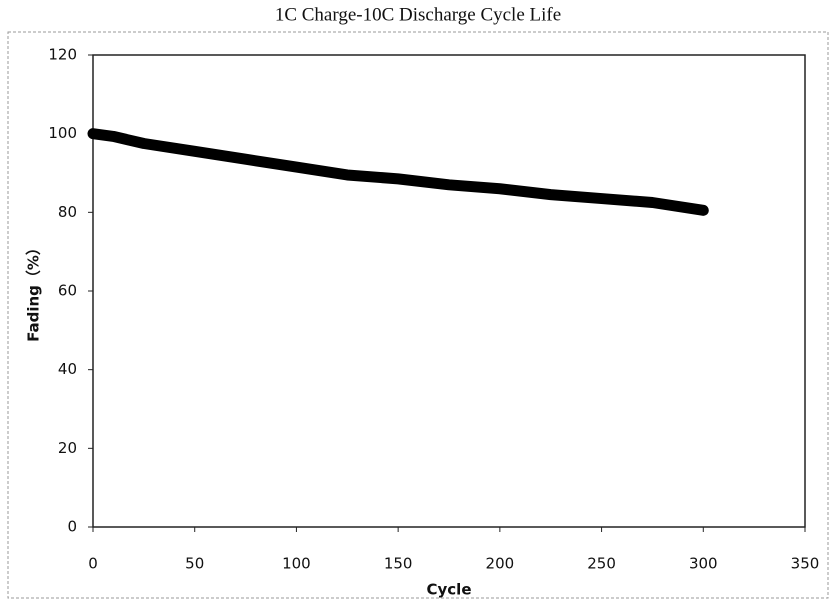  What do you see at coordinates (601, 564) in the screenshot?
I see `x-tick-label: 250` at bounding box center [601, 564].